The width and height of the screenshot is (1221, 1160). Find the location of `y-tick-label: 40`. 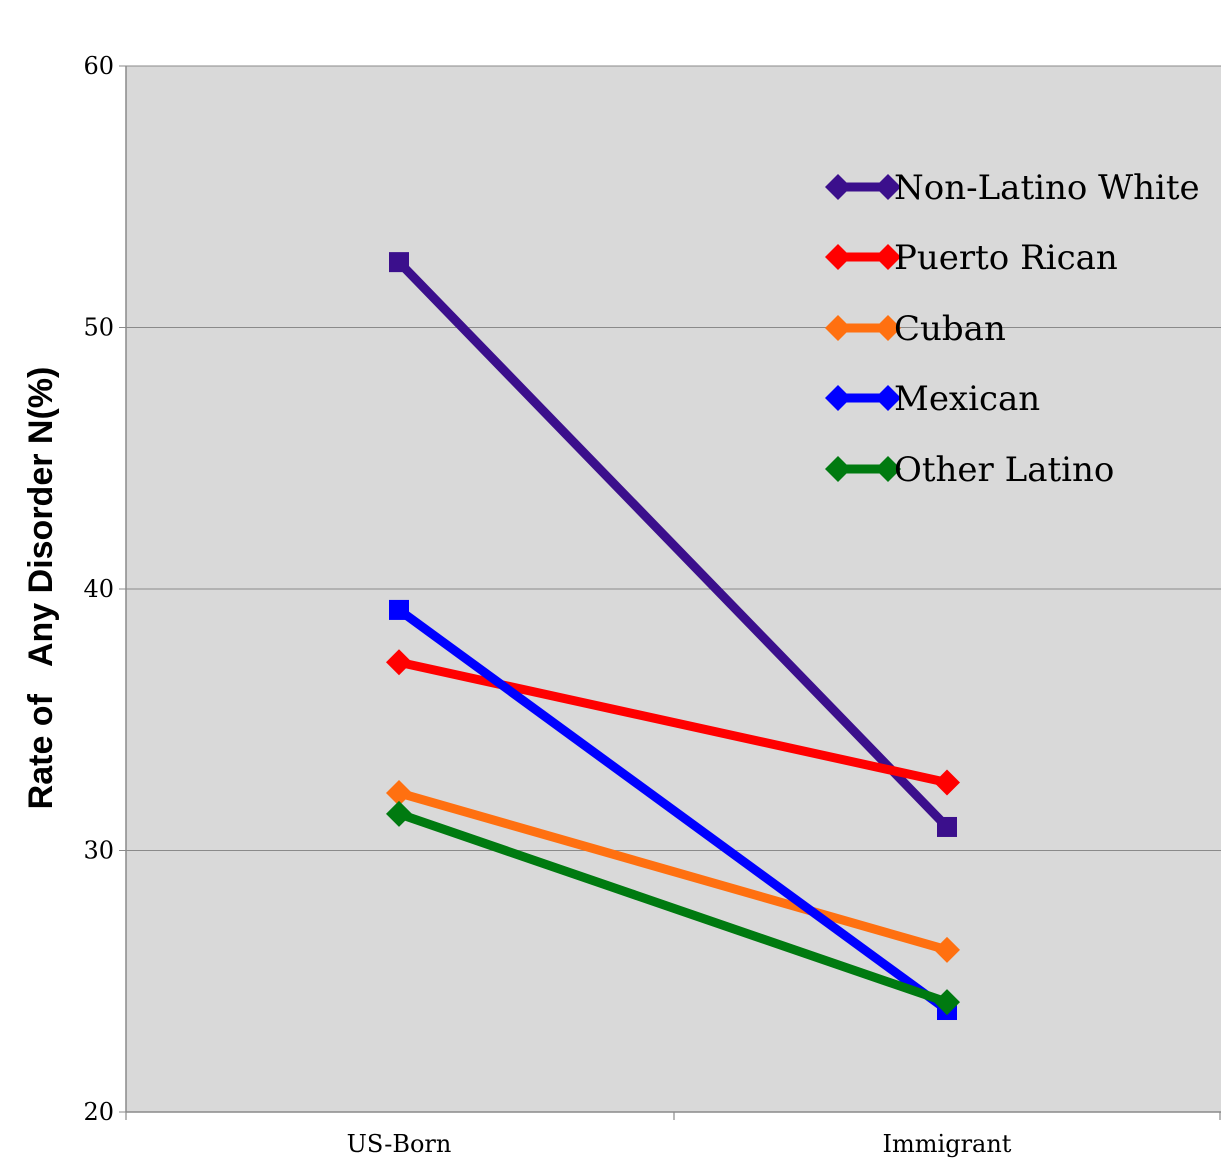

y-tick-label: 40 is located at coordinates (98, 589).